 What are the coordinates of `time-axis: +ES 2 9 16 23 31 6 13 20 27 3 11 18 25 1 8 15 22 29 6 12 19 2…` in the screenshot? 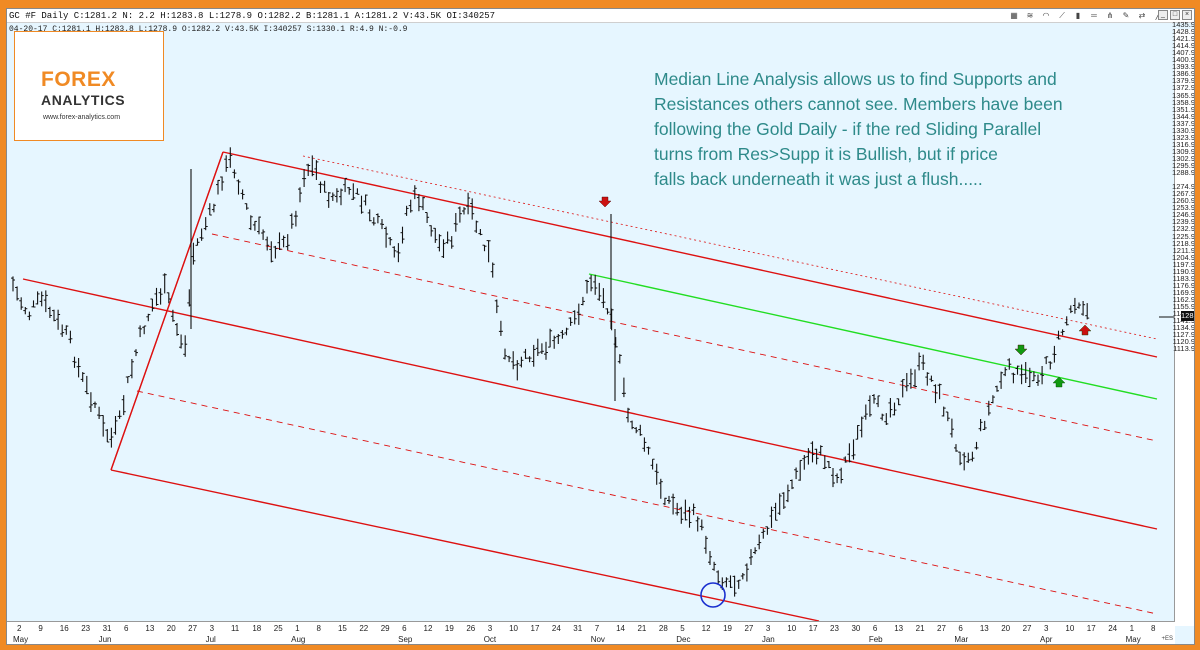 It's located at (591, 632).